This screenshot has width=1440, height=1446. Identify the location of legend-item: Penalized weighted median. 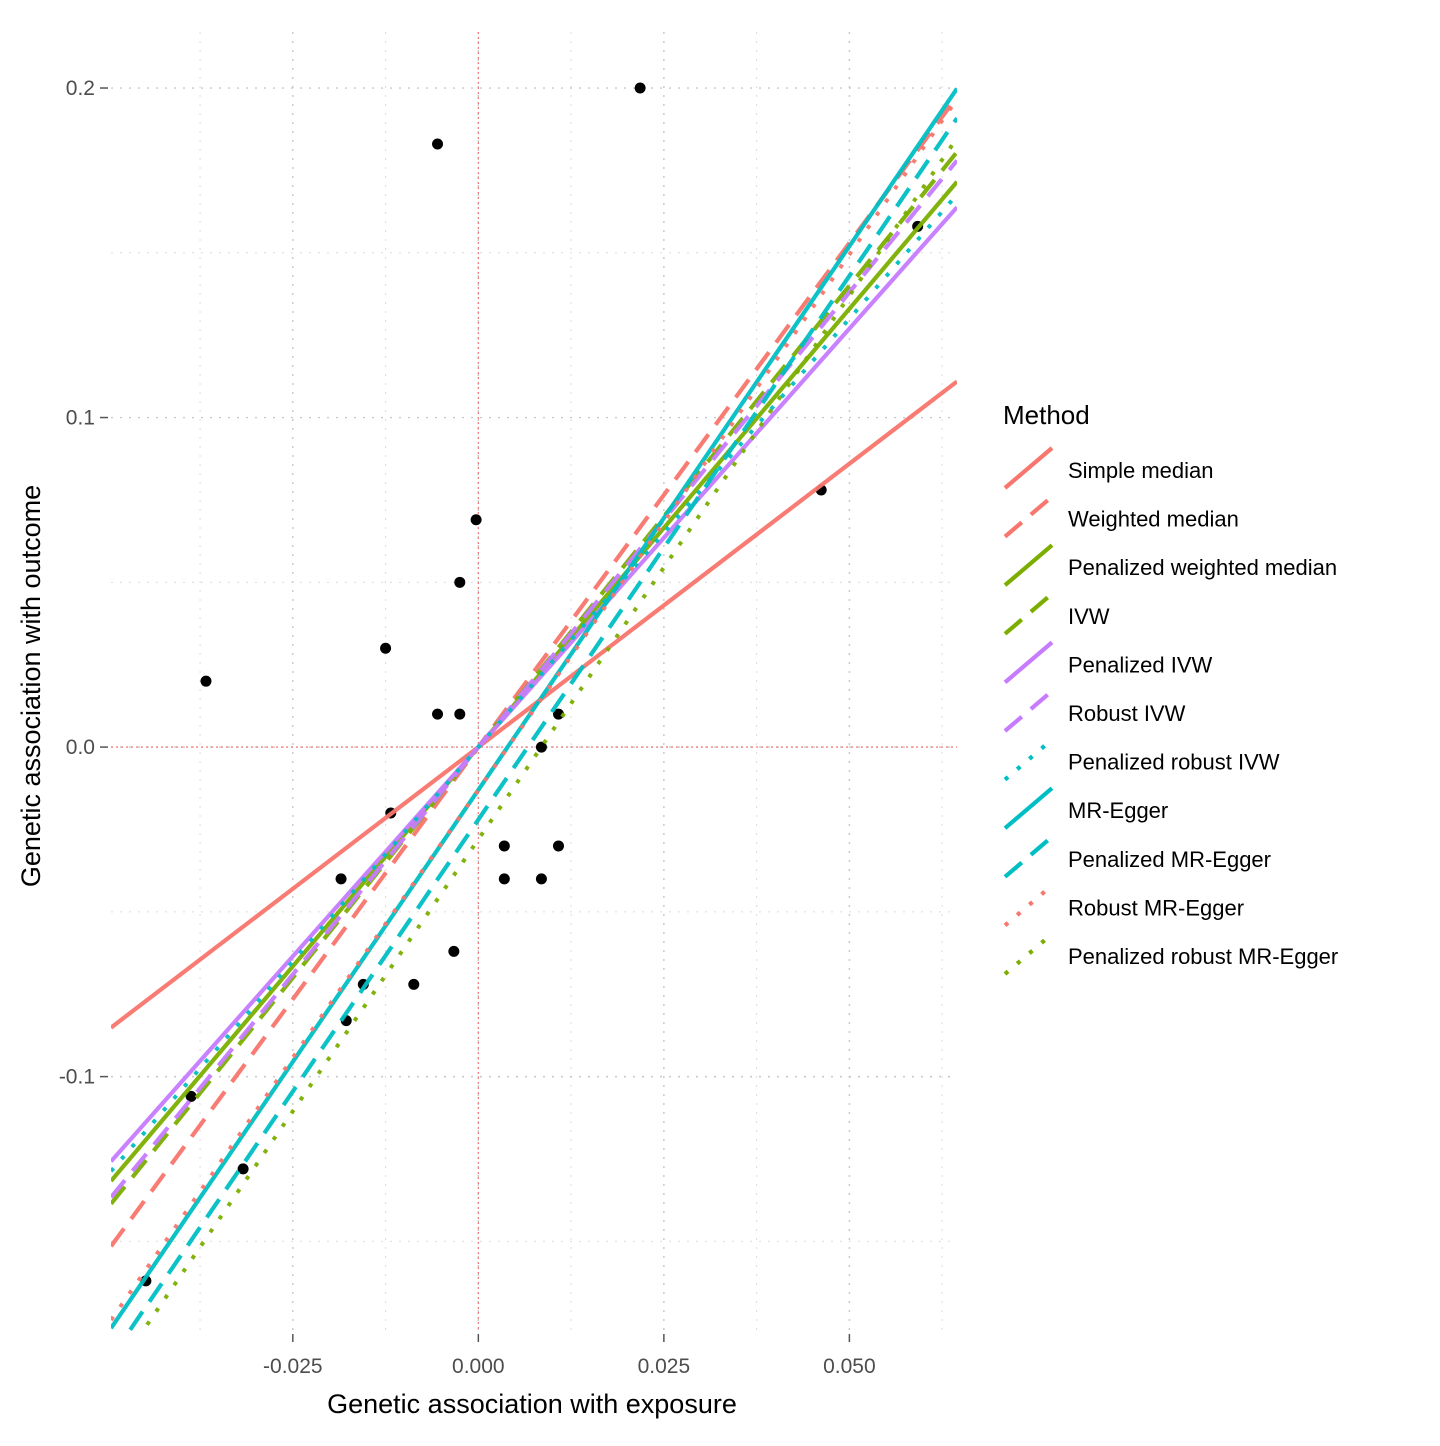
(1170, 565).